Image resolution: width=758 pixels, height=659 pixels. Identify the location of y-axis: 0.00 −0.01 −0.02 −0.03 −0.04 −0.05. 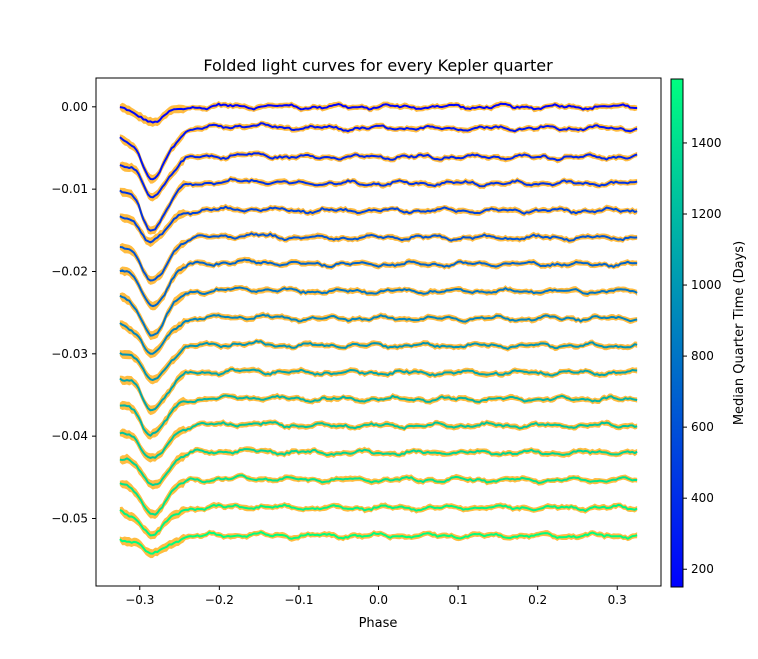
(73, 312).